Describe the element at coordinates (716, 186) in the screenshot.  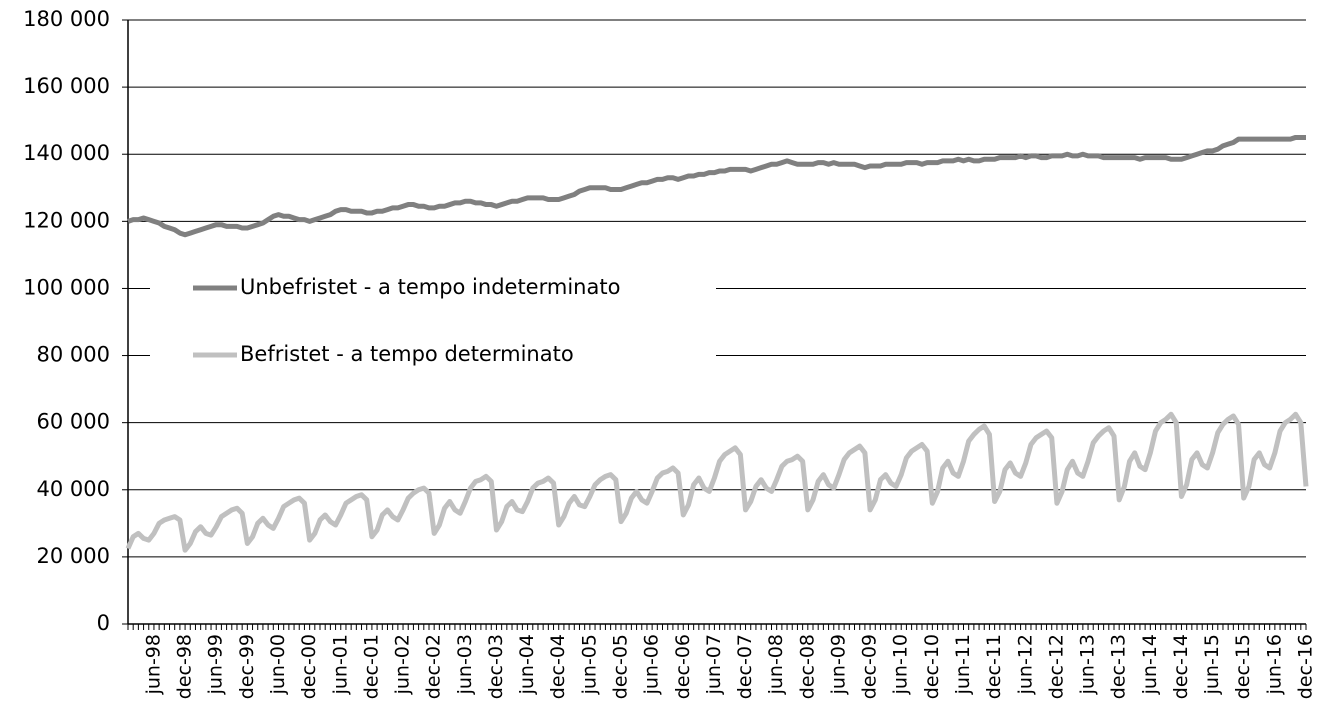
I see `series-line` at that location.